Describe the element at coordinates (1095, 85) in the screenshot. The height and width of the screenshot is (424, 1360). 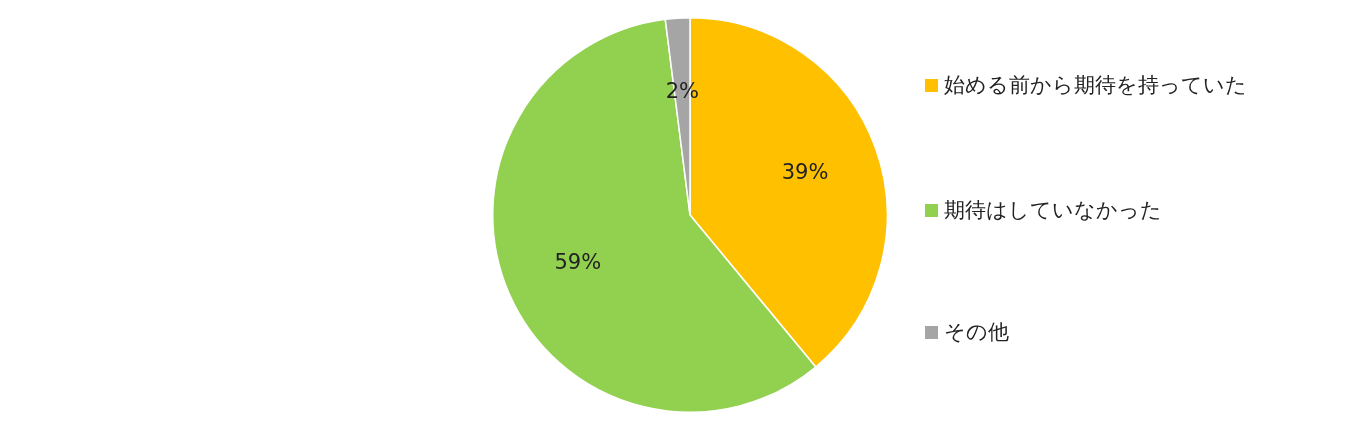
I see `legend-label: 始める前から期待を持っていた` at that location.